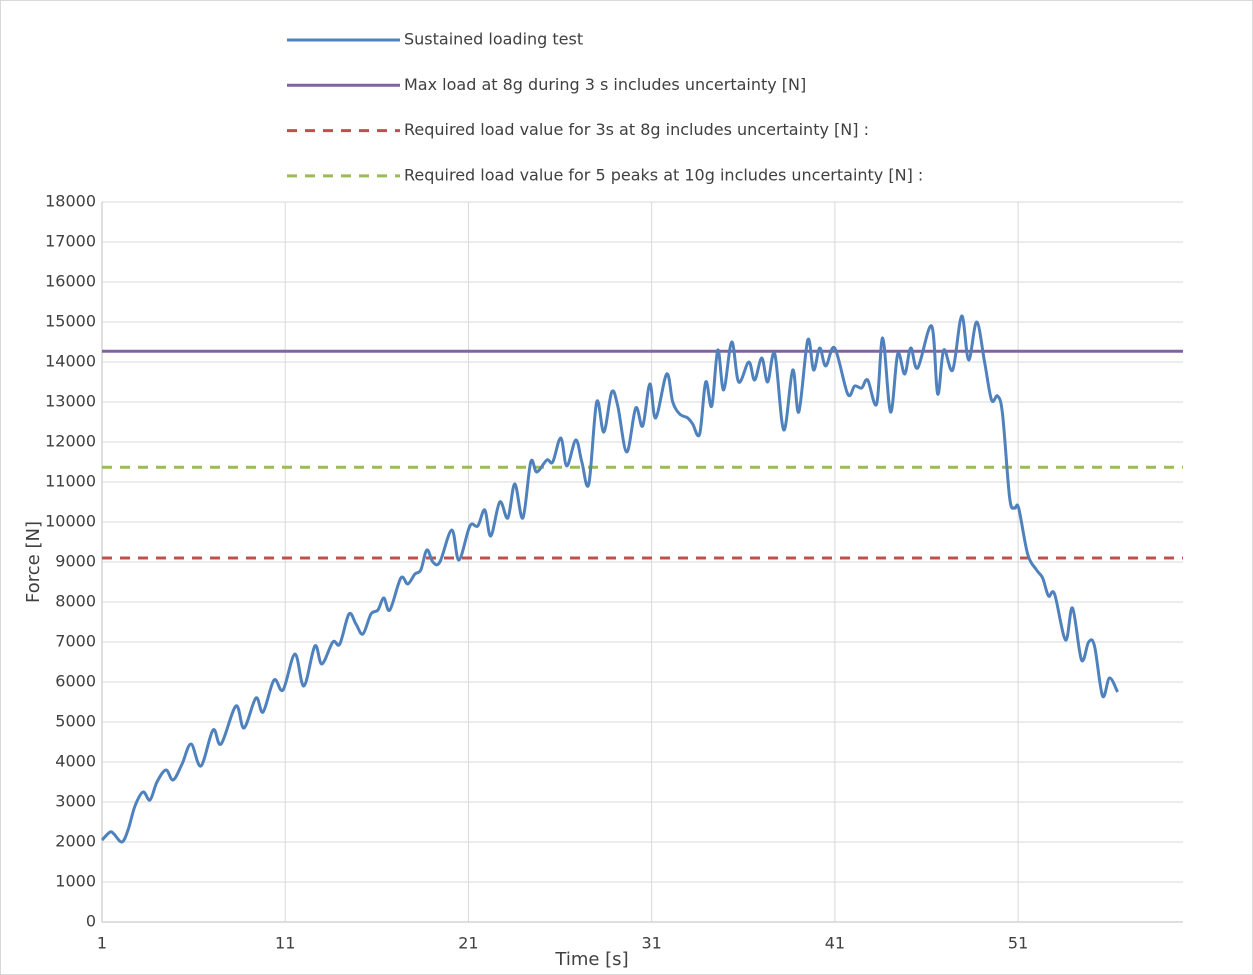  Describe the element at coordinates (102, 943) in the screenshot. I see `x-tick-label: 1` at that location.